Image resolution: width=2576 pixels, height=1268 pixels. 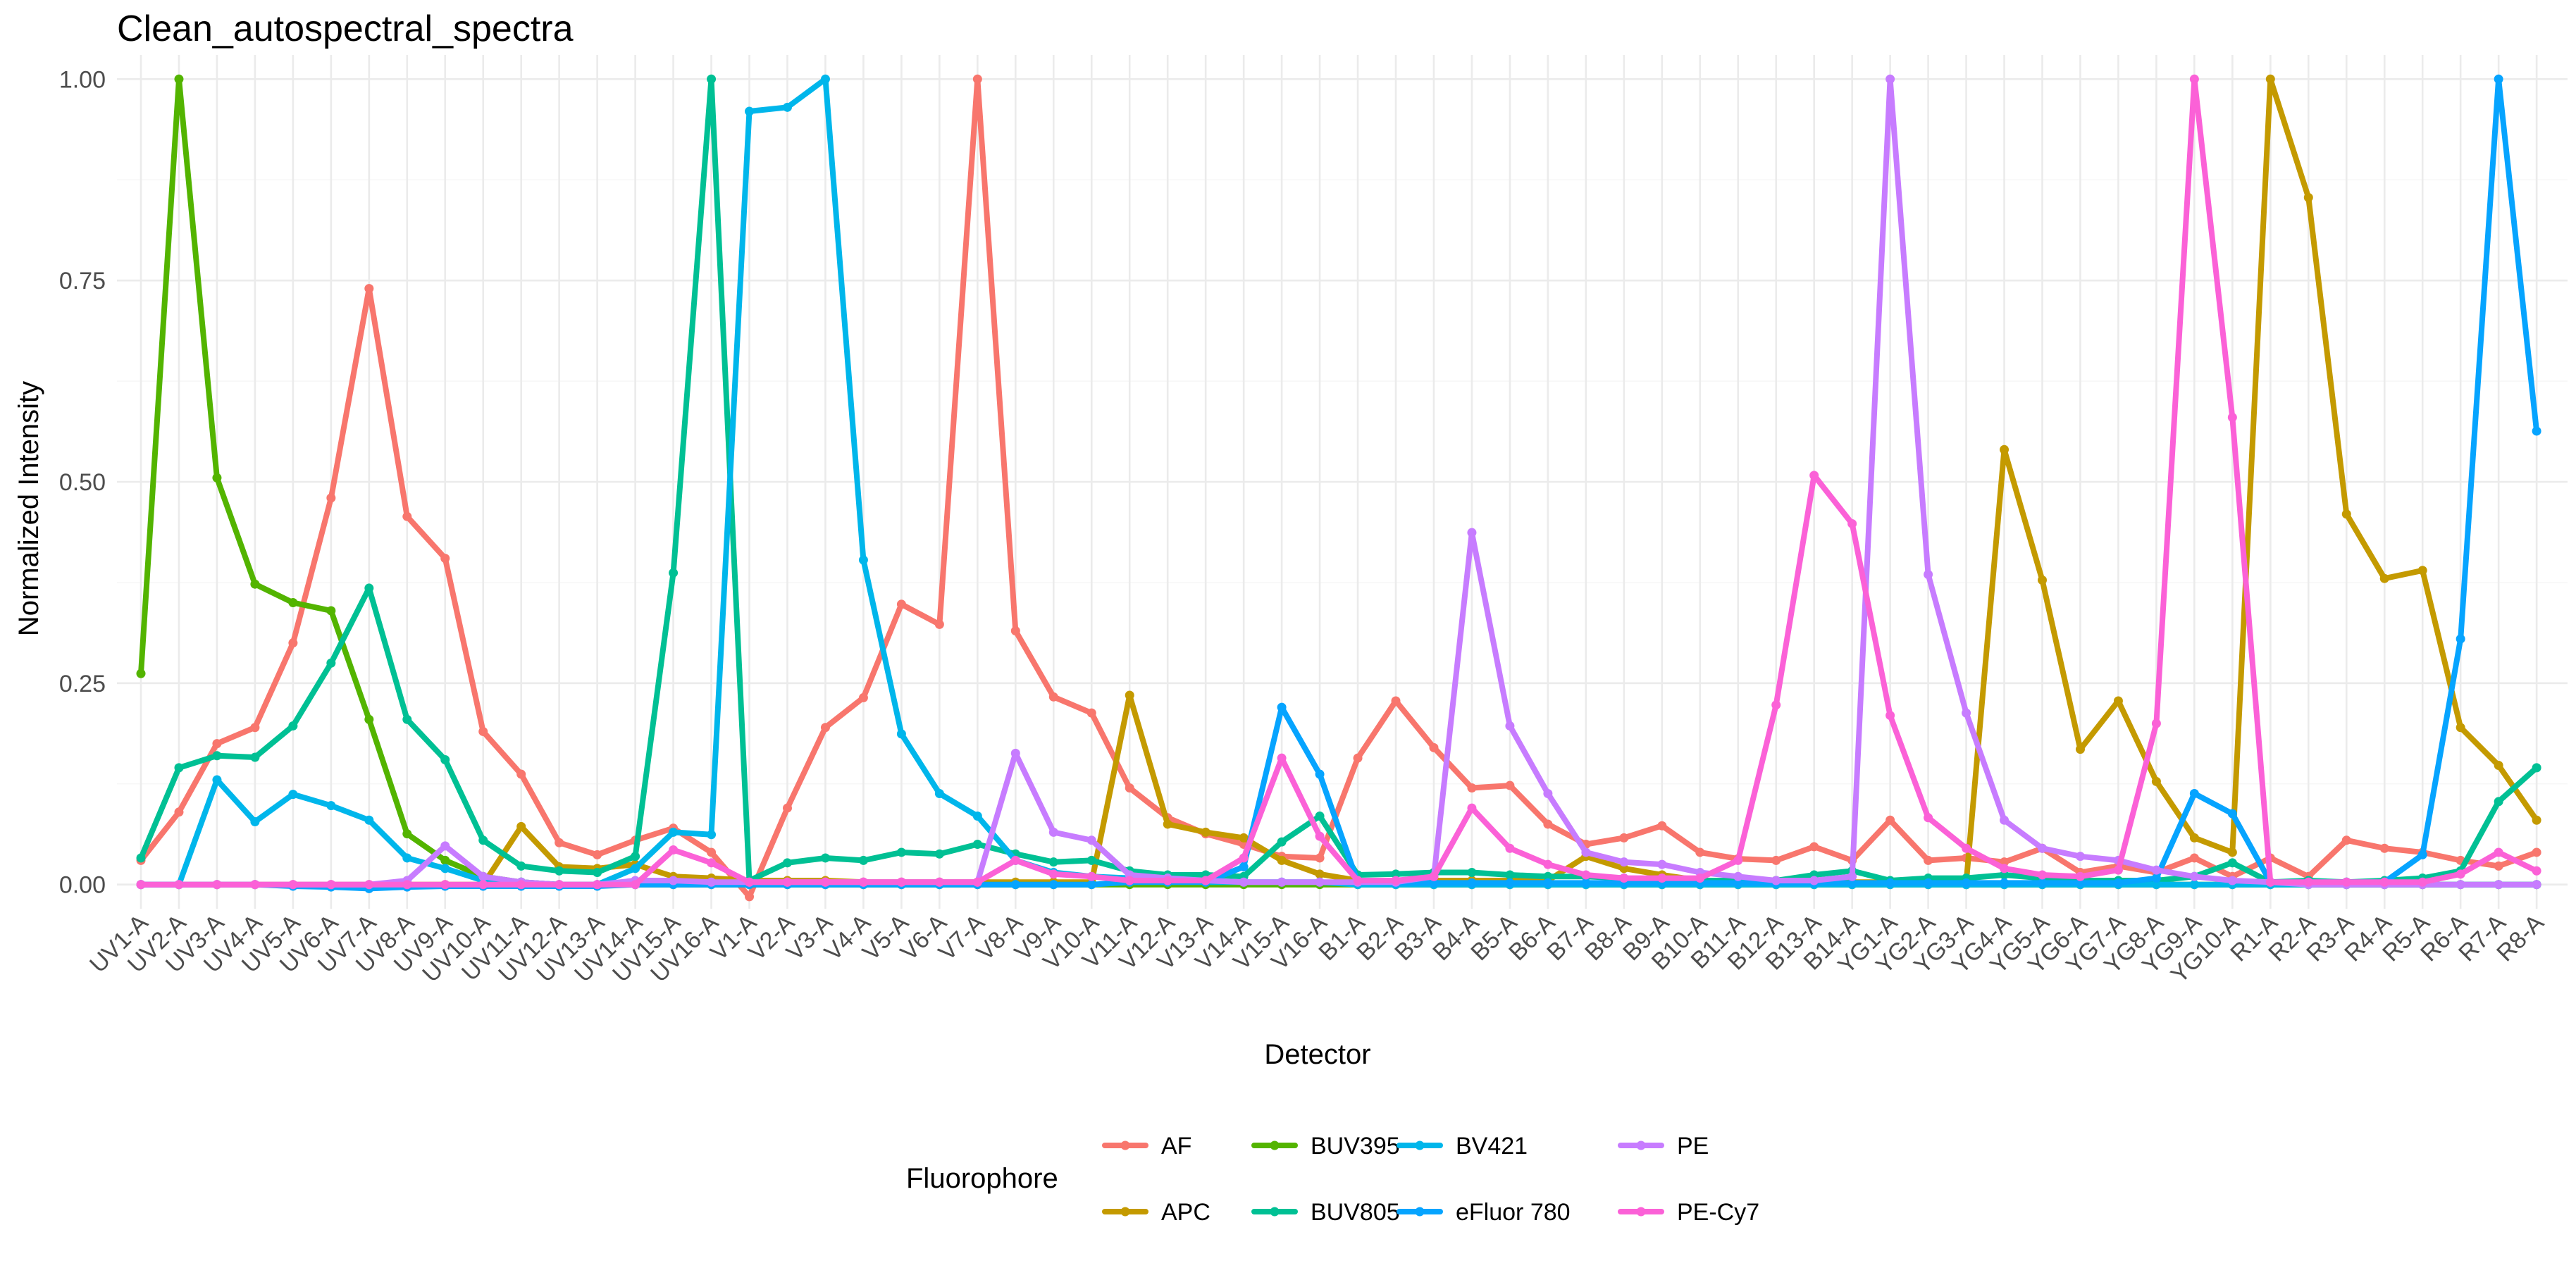 What do you see at coordinates (1176, 1146) in the screenshot?
I see `legend-label: AF` at bounding box center [1176, 1146].